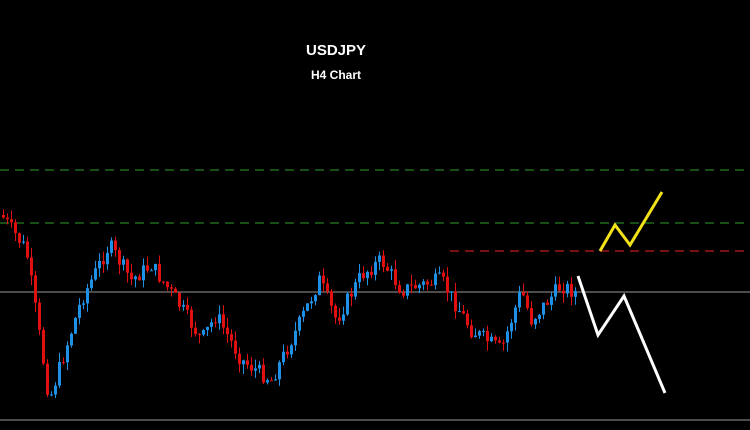 This screenshot has width=750, height=430. I want to click on chart-subtitle: H4 Chart, so click(336, 75).